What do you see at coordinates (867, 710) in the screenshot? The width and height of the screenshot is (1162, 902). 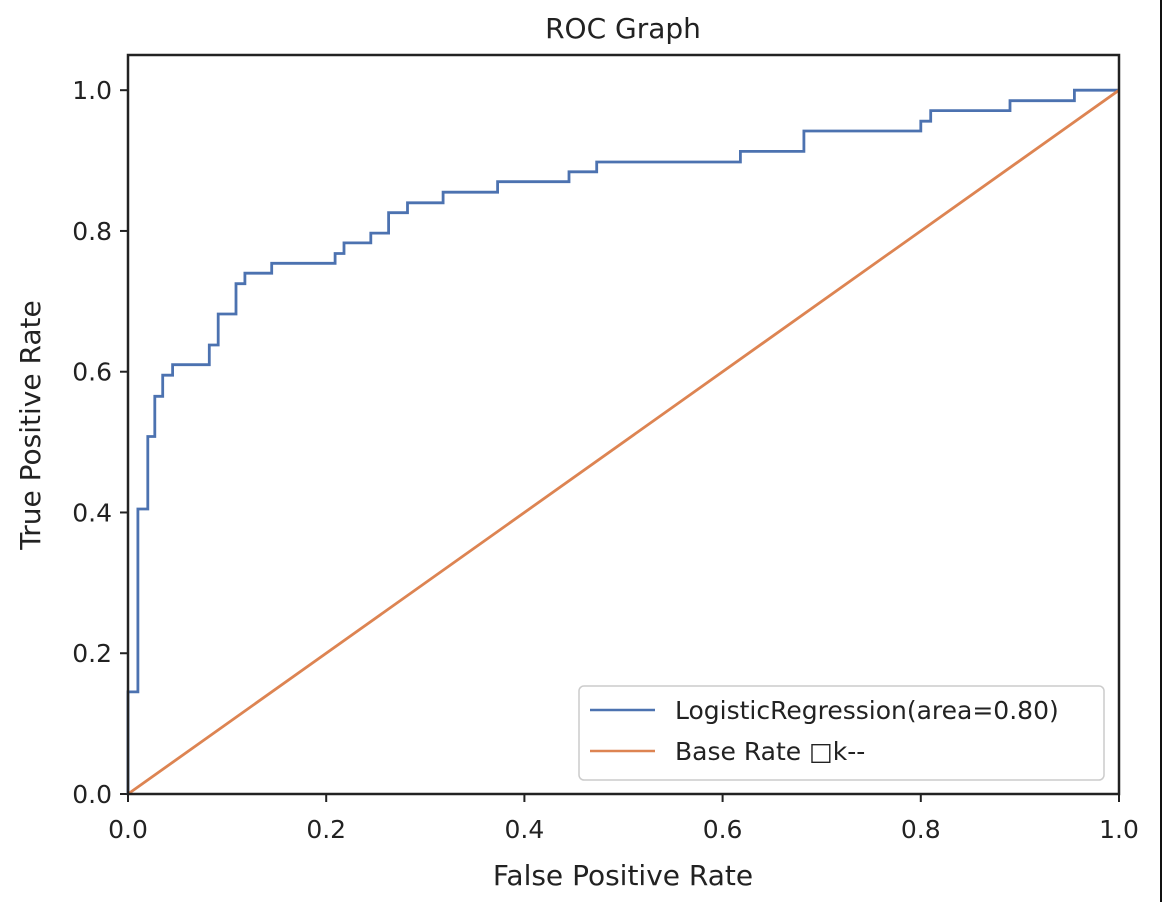 I see `legend-label-logistic-regression: LogisticRegression(area=0.80)` at bounding box center [867, 710].